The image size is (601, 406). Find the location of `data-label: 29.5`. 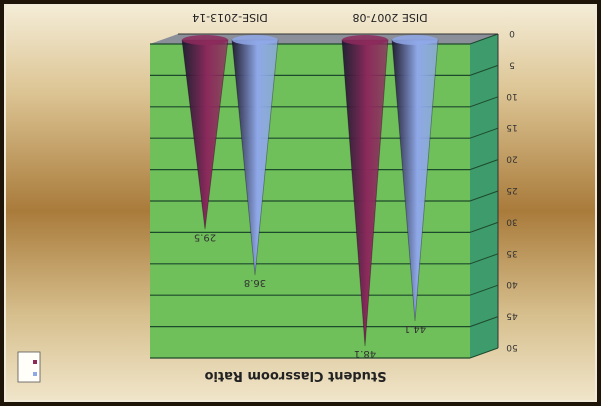

data-label: 29.5 is located at coordinates (205, 236).